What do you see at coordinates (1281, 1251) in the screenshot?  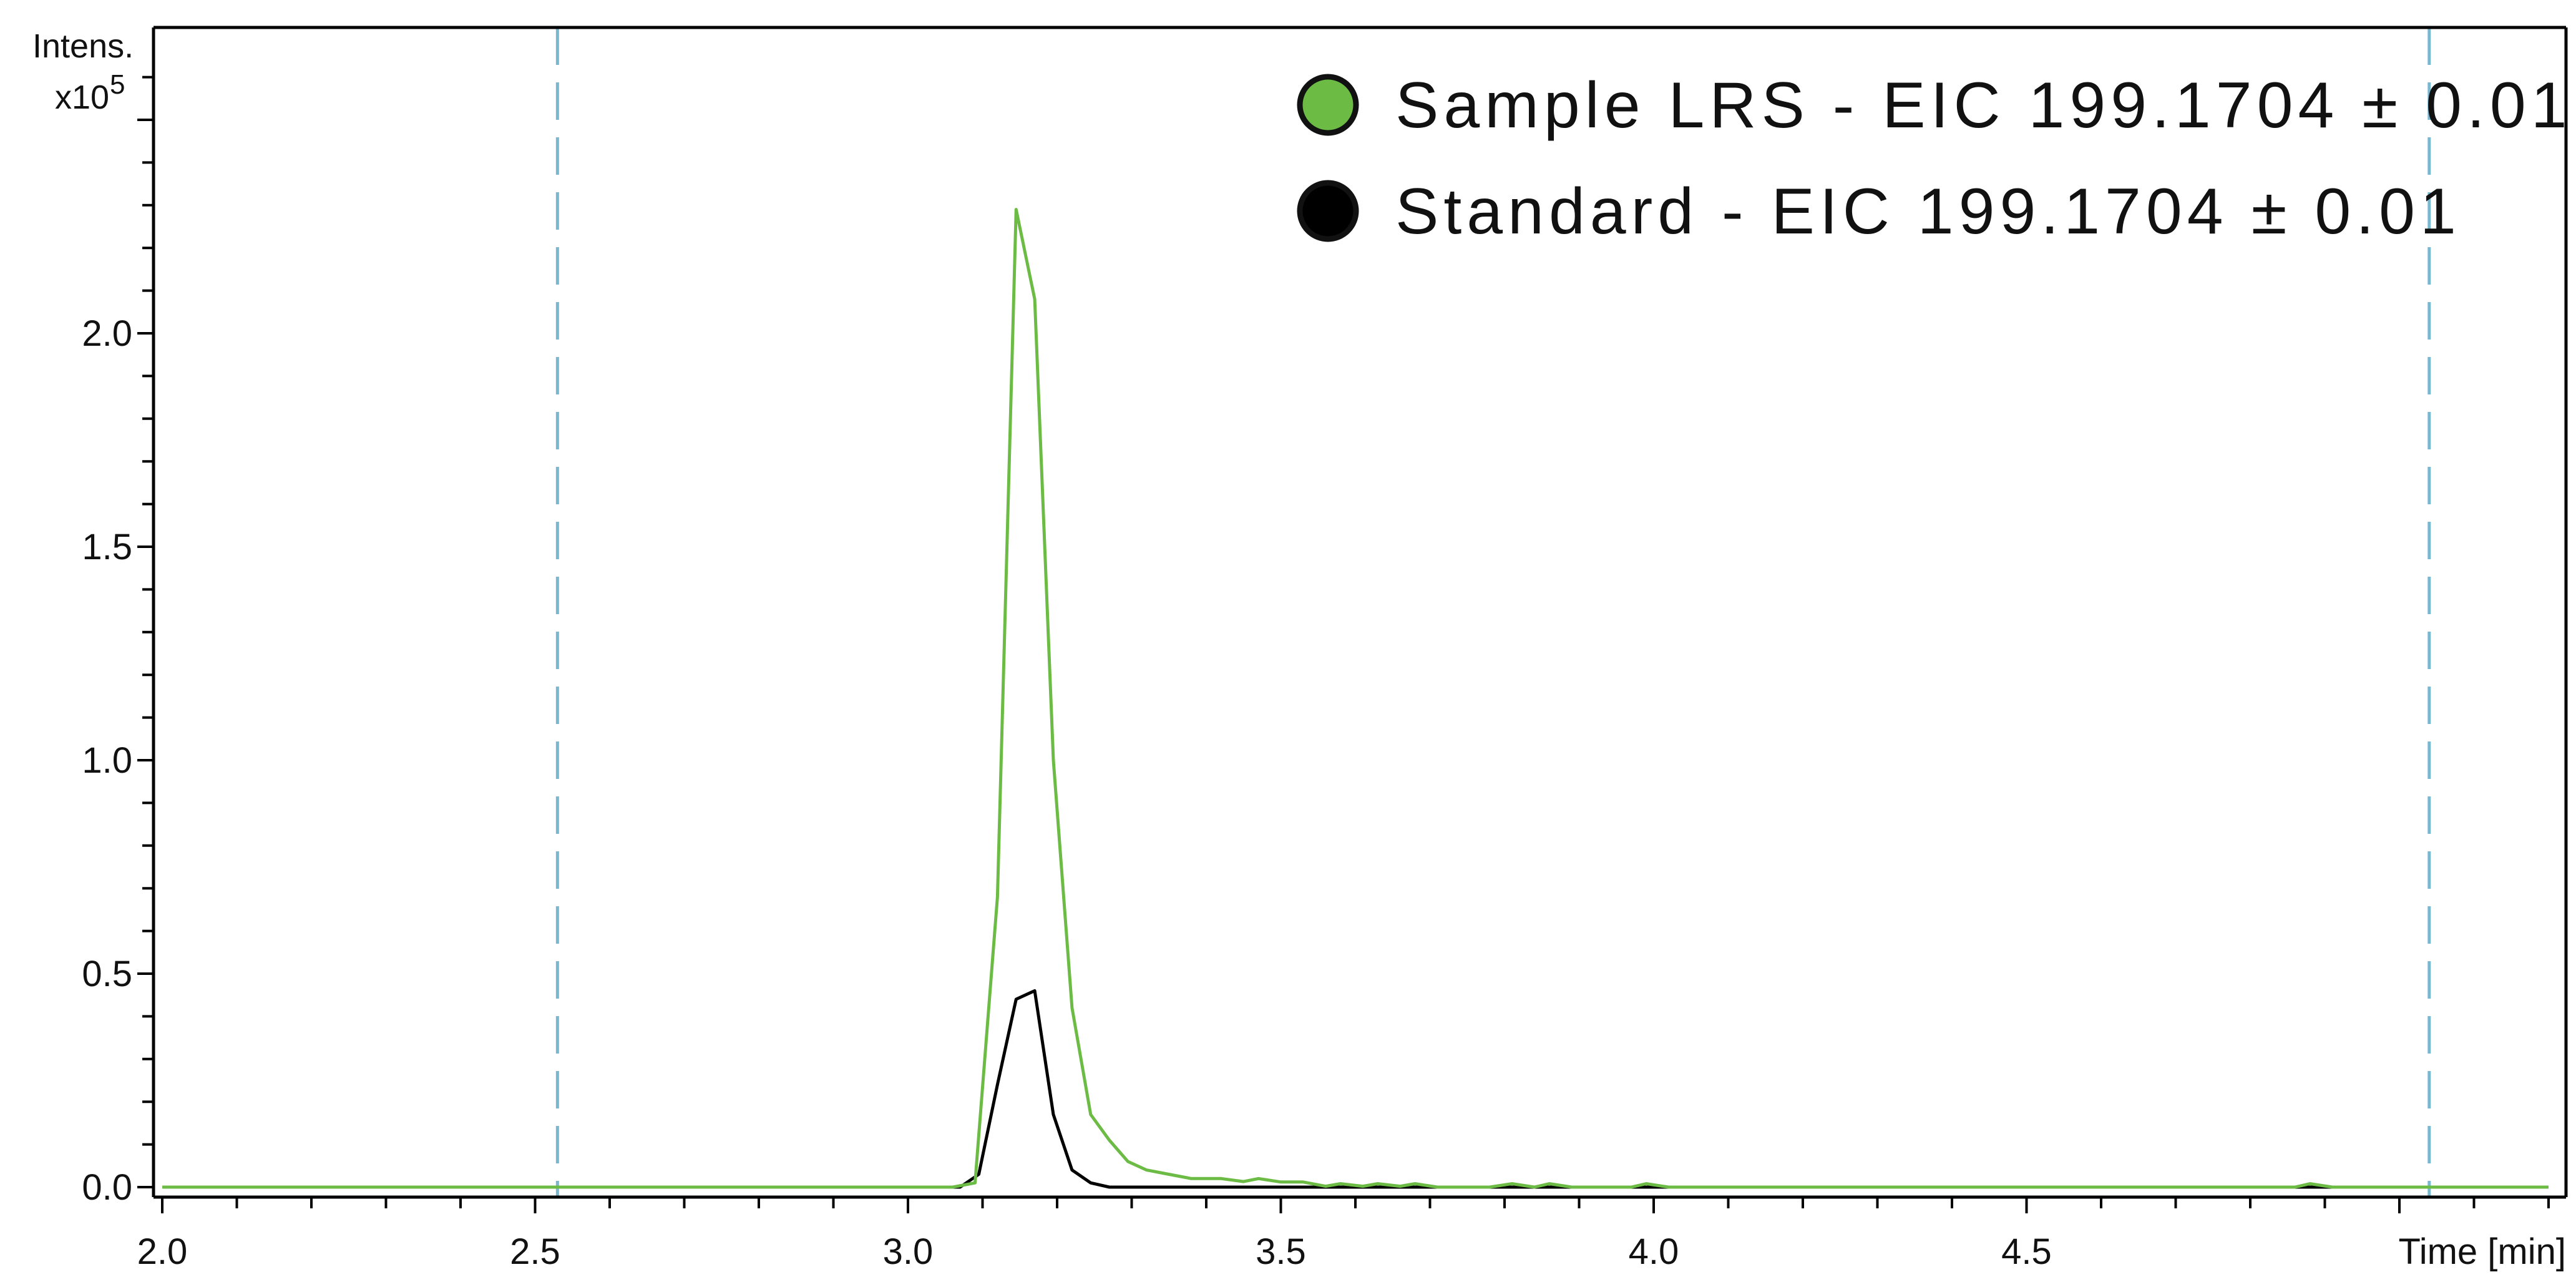 I see `x-tick-label: 3.5` at bounding box center [1281, 1251].